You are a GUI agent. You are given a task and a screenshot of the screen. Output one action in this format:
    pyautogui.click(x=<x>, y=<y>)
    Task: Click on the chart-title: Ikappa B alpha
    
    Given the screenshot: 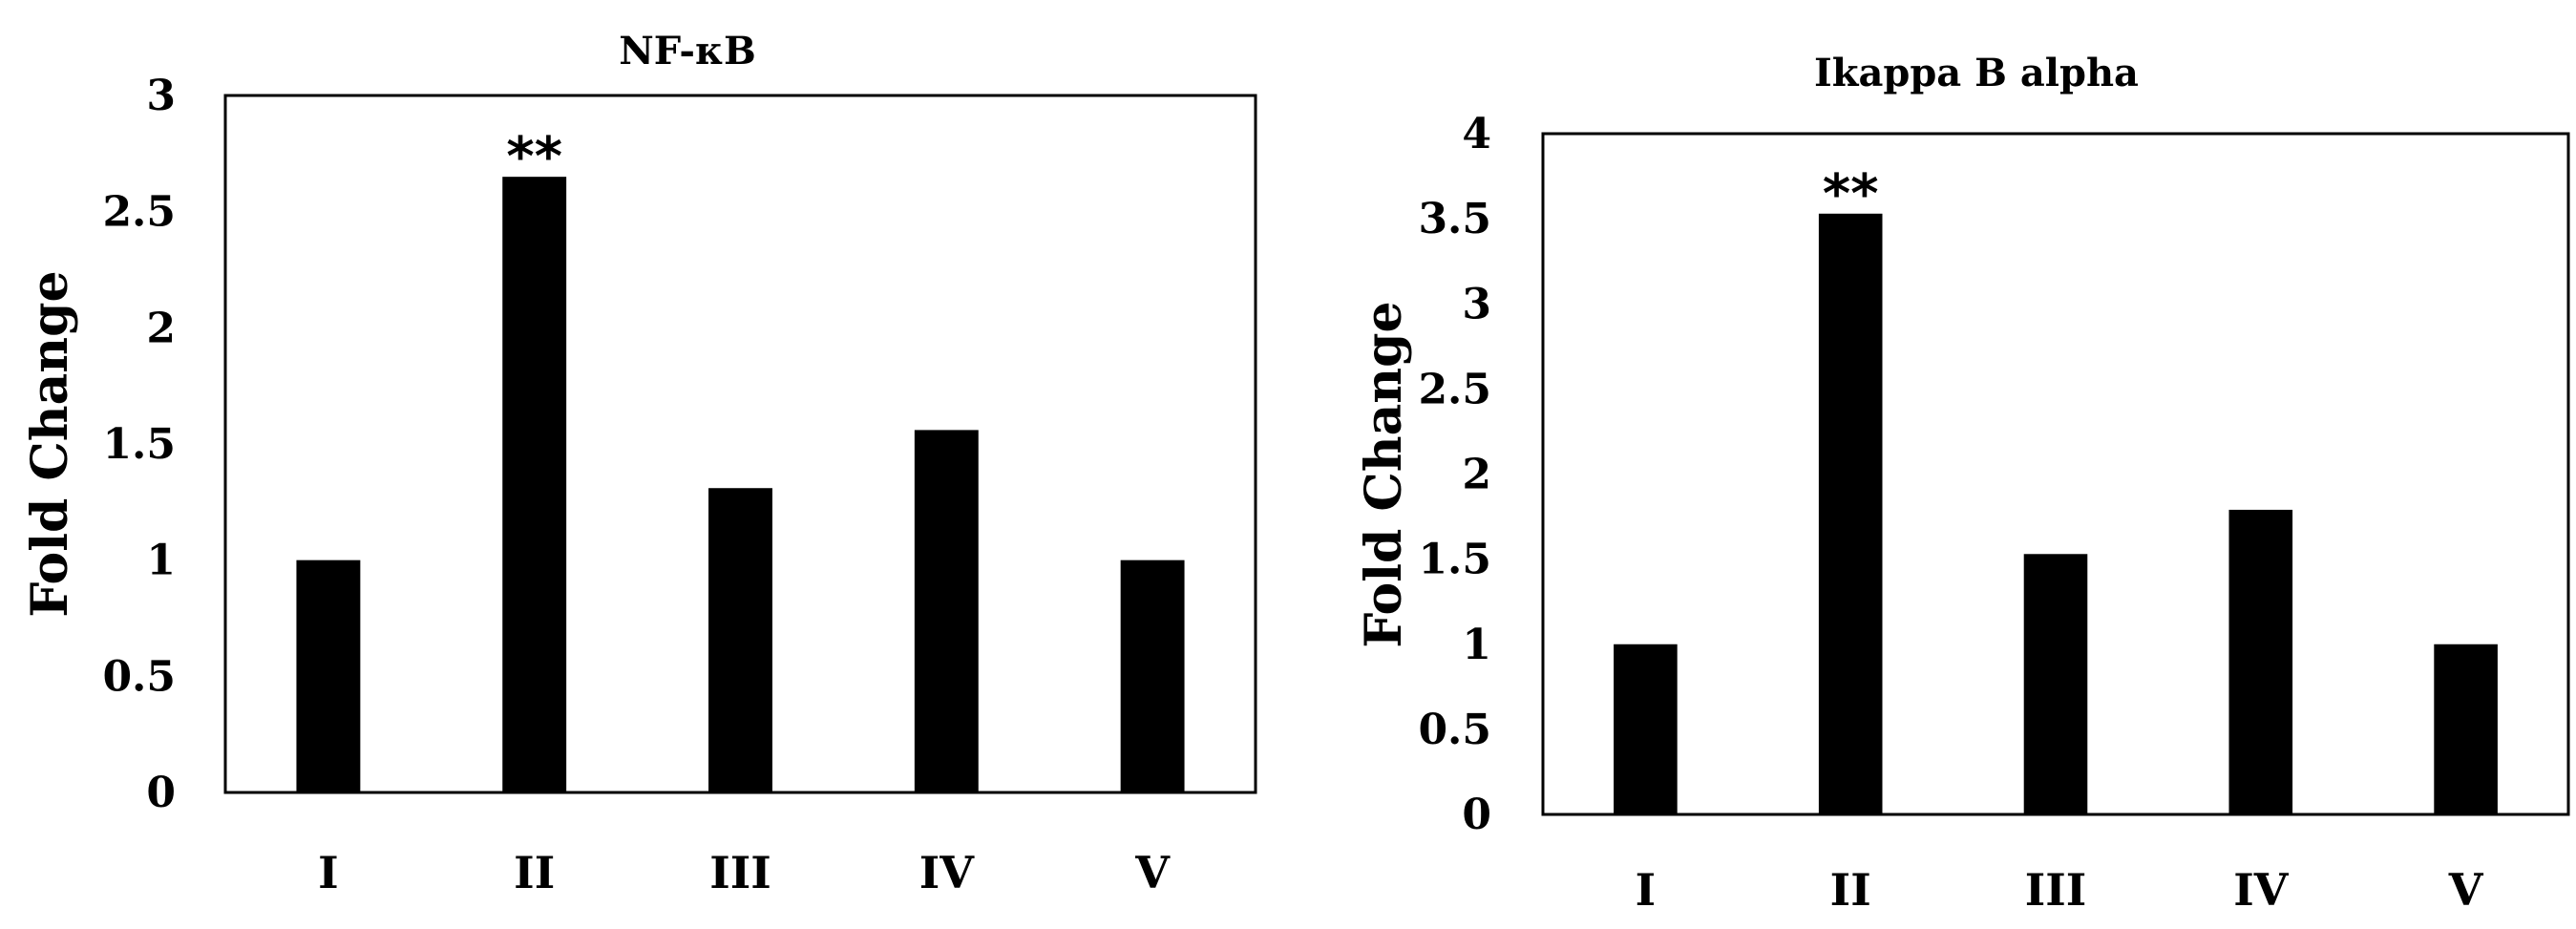 What is the action you would take?
    pyautogui.click(x=1976, y=73)
    